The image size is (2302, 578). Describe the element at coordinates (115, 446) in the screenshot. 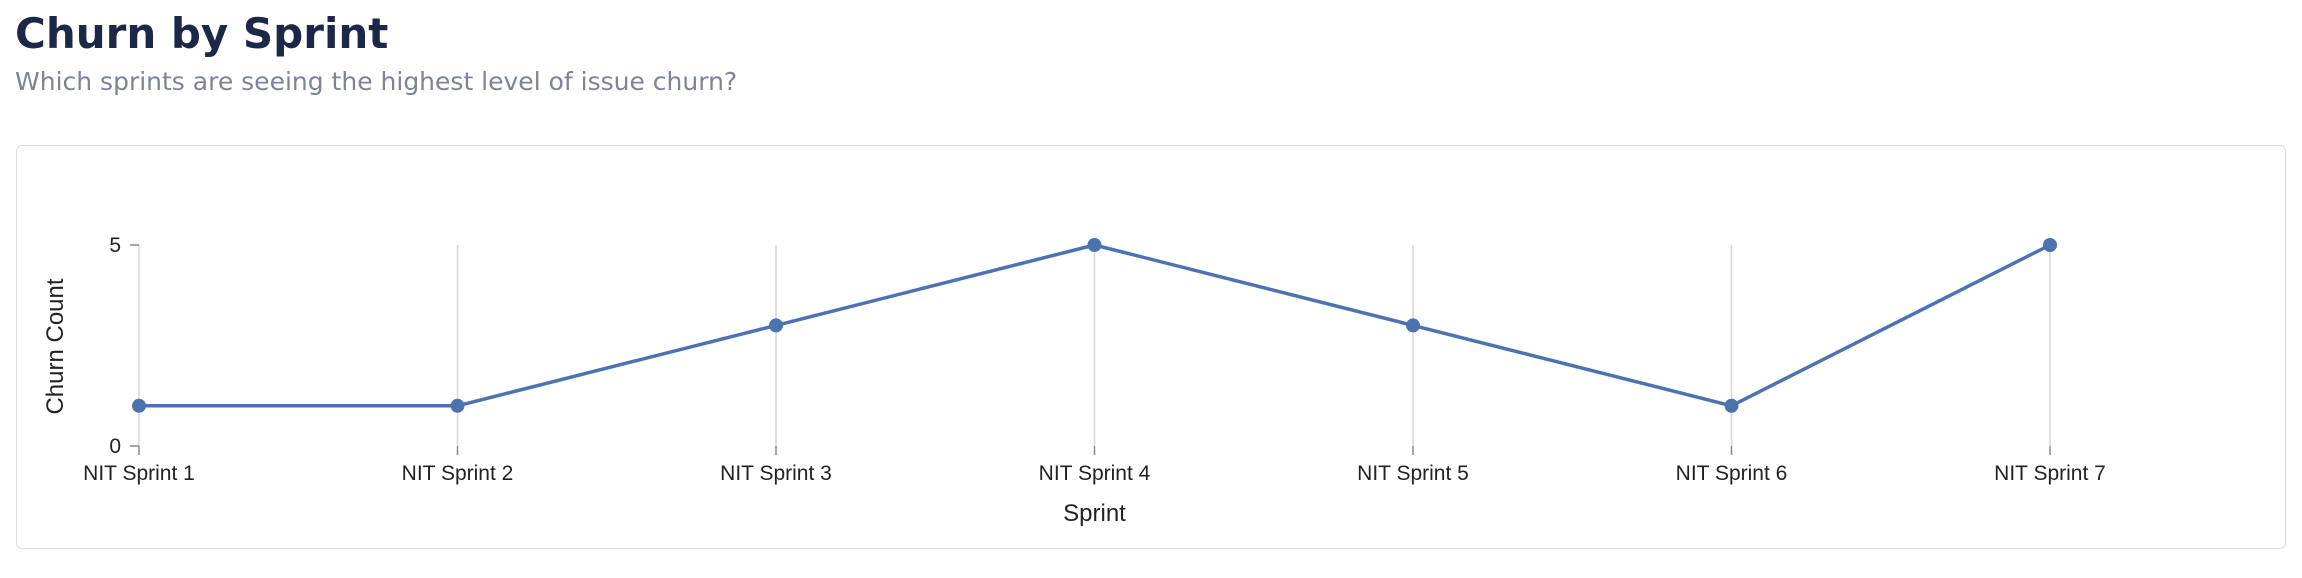

I see `y-tick-label: 0` at that location.